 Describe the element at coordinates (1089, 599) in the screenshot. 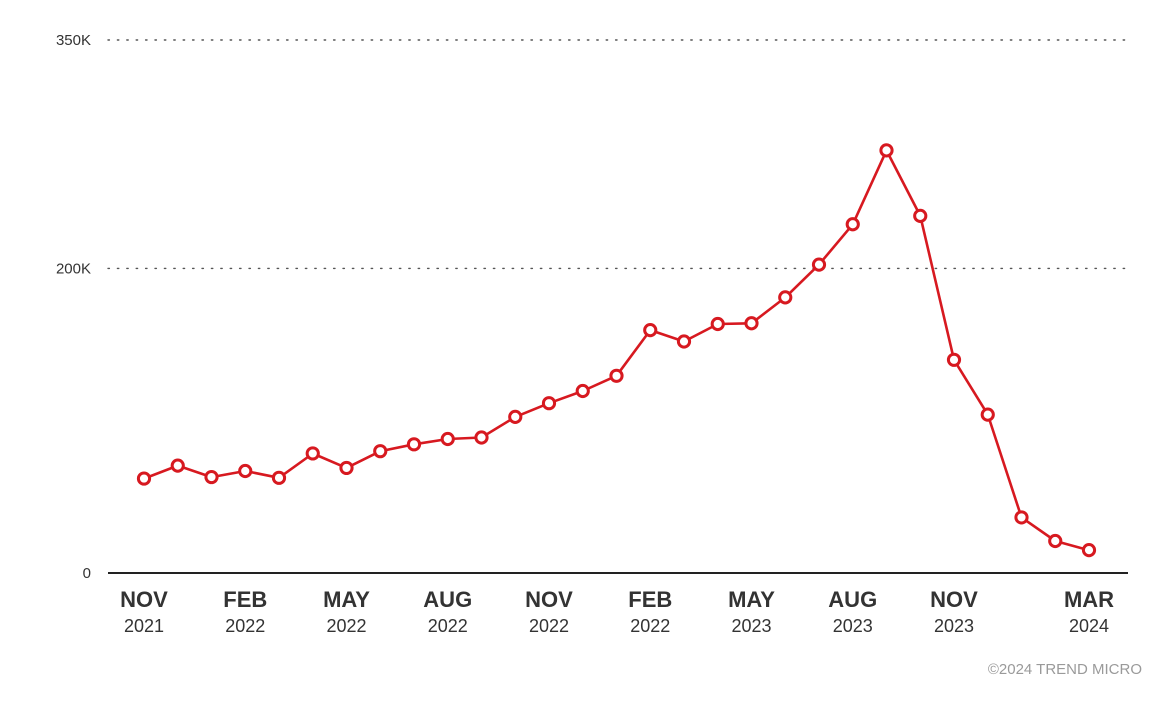

I see `x-tick-month: MAR` at that location.